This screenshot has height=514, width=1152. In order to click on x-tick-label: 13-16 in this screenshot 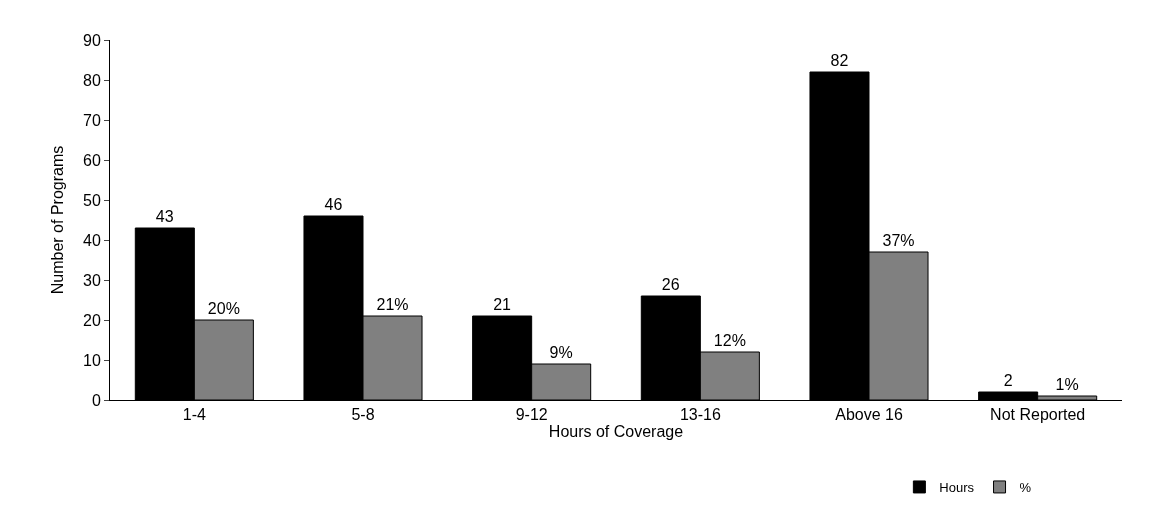, I will do `click(700, 415)`.